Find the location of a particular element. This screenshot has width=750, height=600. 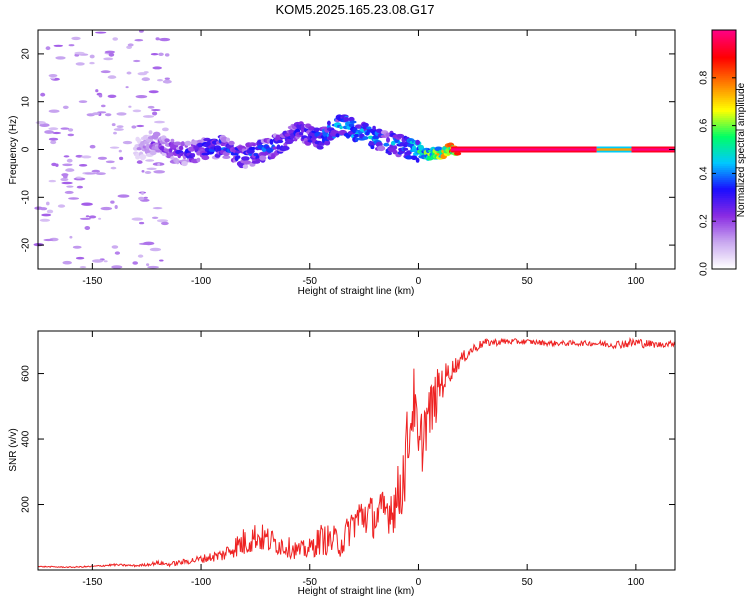

snr-ylabel: SNR (v/v) is located at coordinates (13, 449).